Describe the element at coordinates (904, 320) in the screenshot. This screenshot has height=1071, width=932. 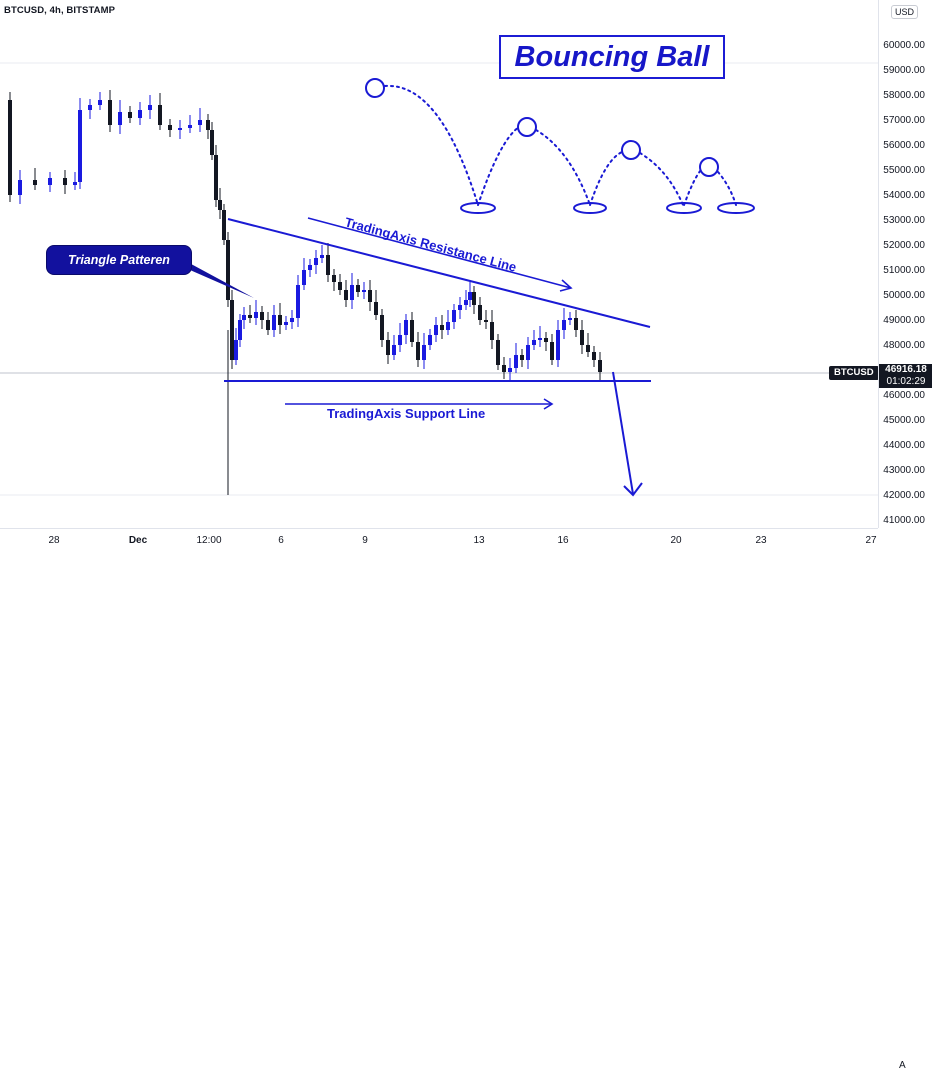
I see `price-tick-label: 49000.00` at that location.